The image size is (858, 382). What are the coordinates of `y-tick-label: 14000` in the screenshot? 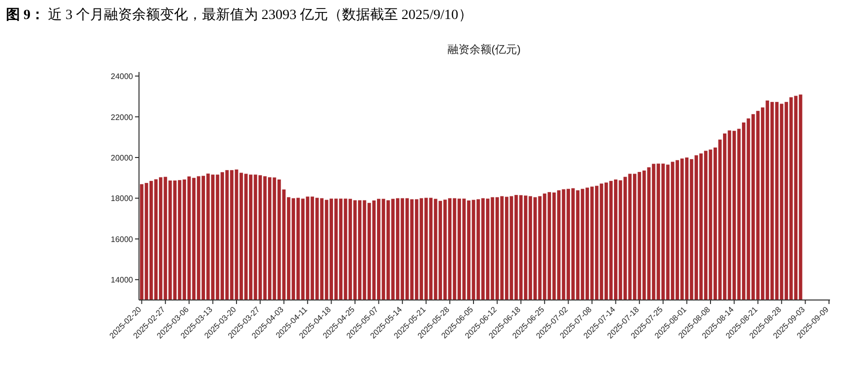 It's located at (122, 280).